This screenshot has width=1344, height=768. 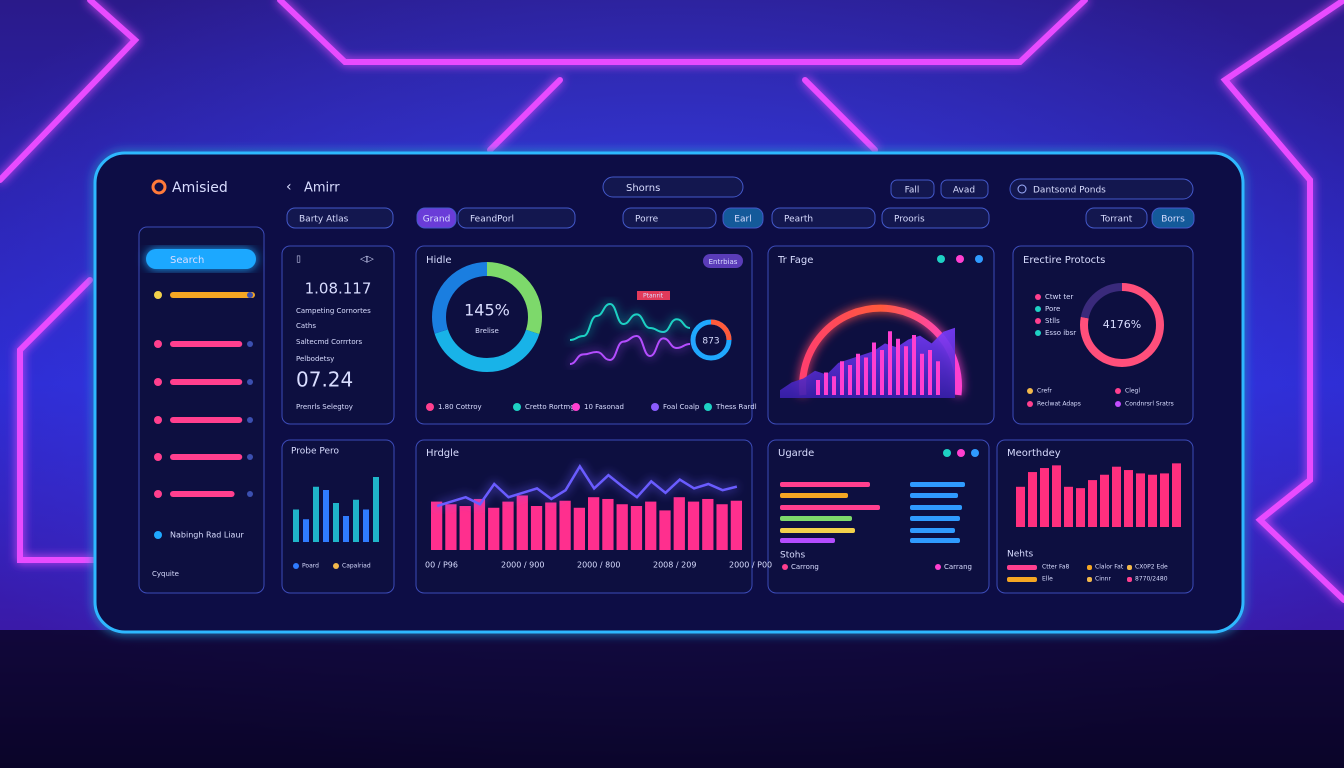 What do you see at coordinates (460, 407) in the screenshot?
I see `legend-label: 1.80 Cottroy` at bounding box center [460, 407].